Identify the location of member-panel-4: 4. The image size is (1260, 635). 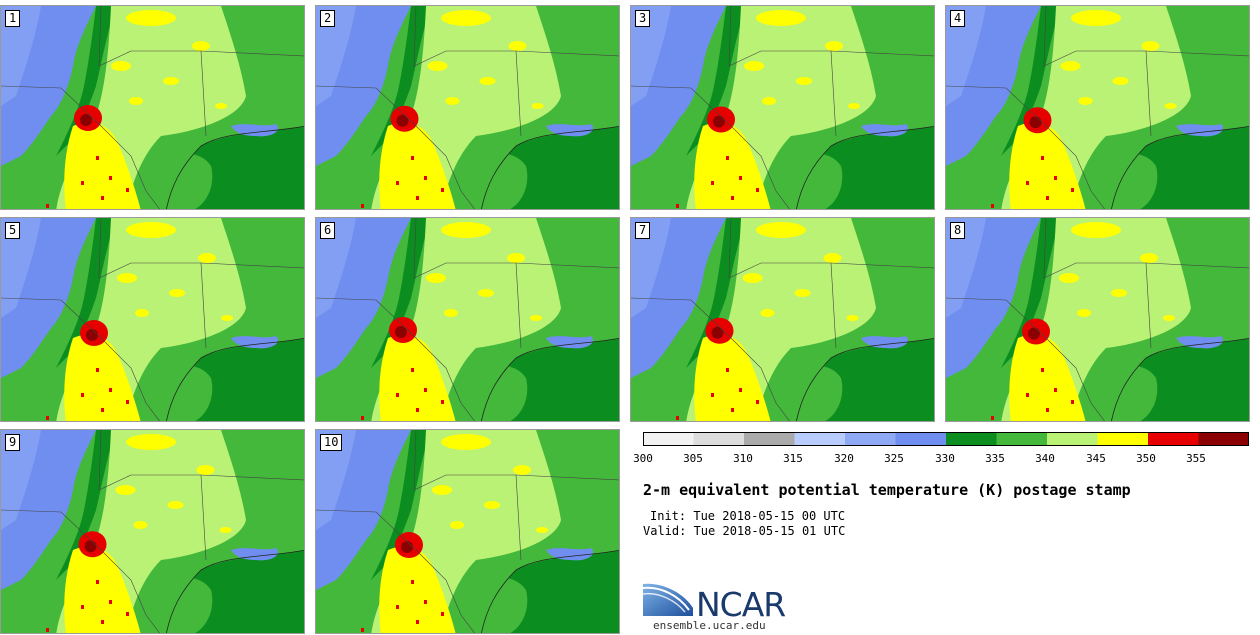
(1097, 107).